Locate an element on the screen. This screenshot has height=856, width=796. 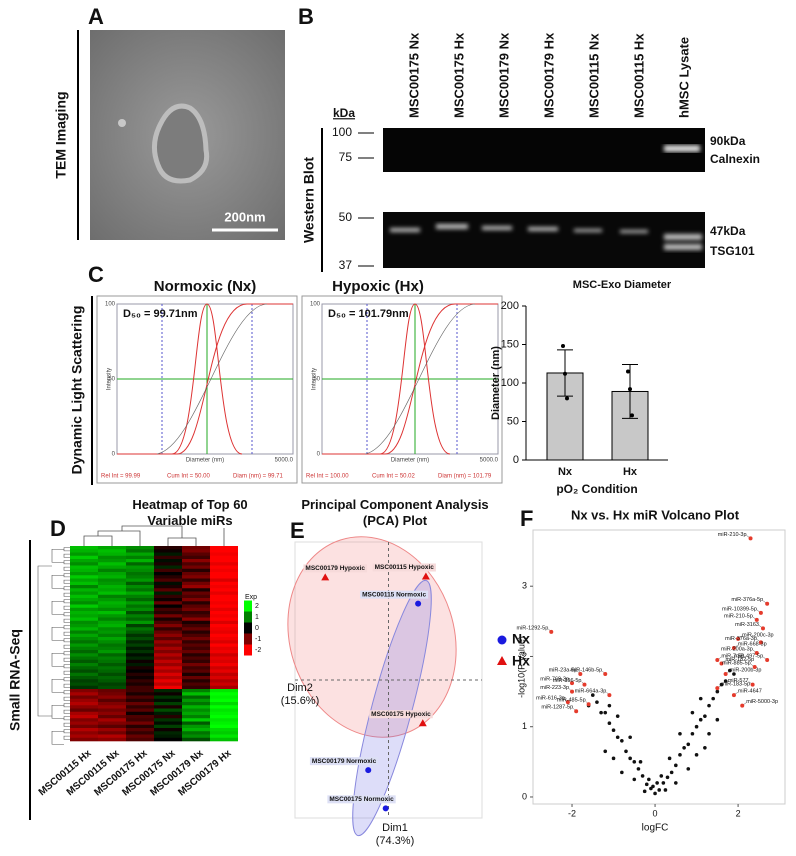
point-label: miR-577 is located at coordinates (738, 681).